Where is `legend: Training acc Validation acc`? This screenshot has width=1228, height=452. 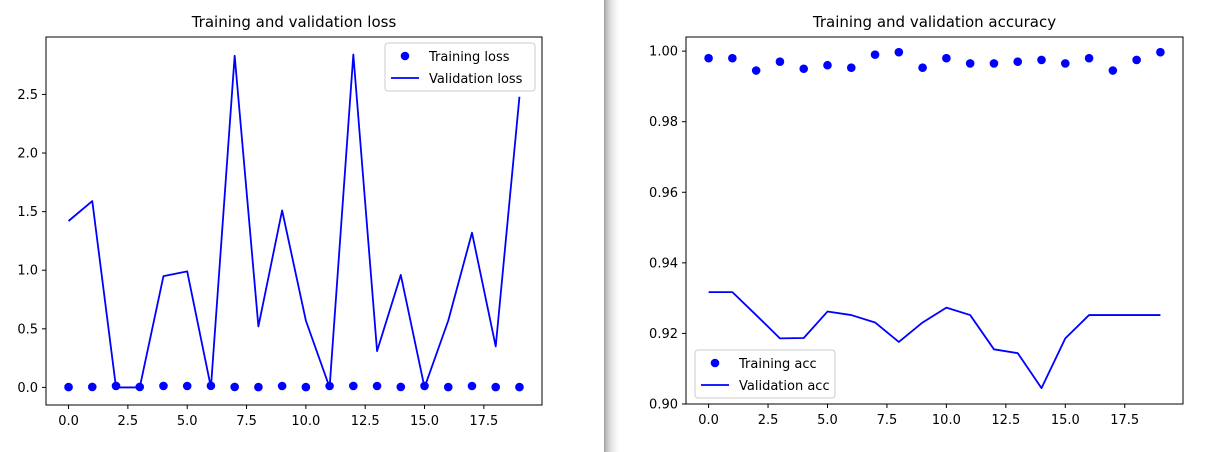 legend: Training acc Validation acc is located at coordinates (765, 374).